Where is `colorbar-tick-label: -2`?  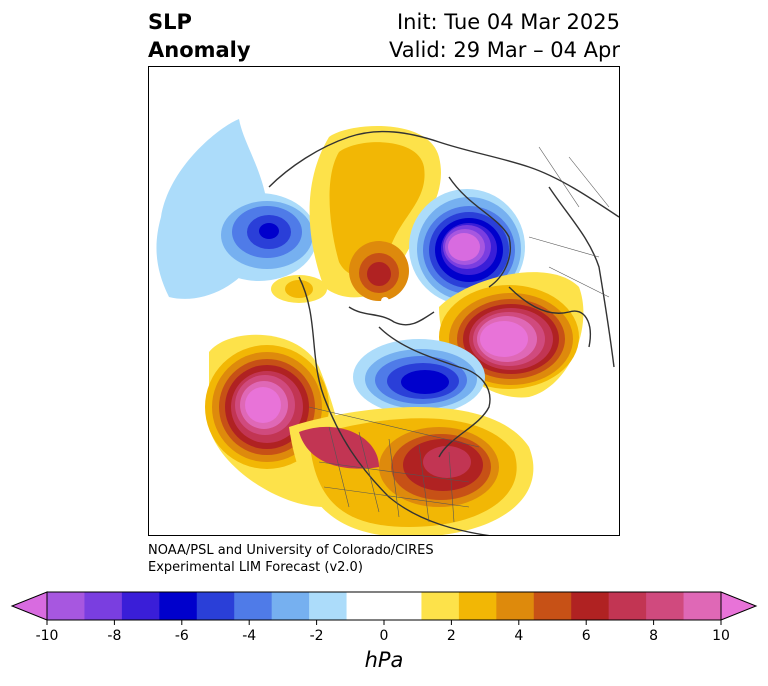
colorbar-tick-label: -2 is located at coordinates (316, 636).